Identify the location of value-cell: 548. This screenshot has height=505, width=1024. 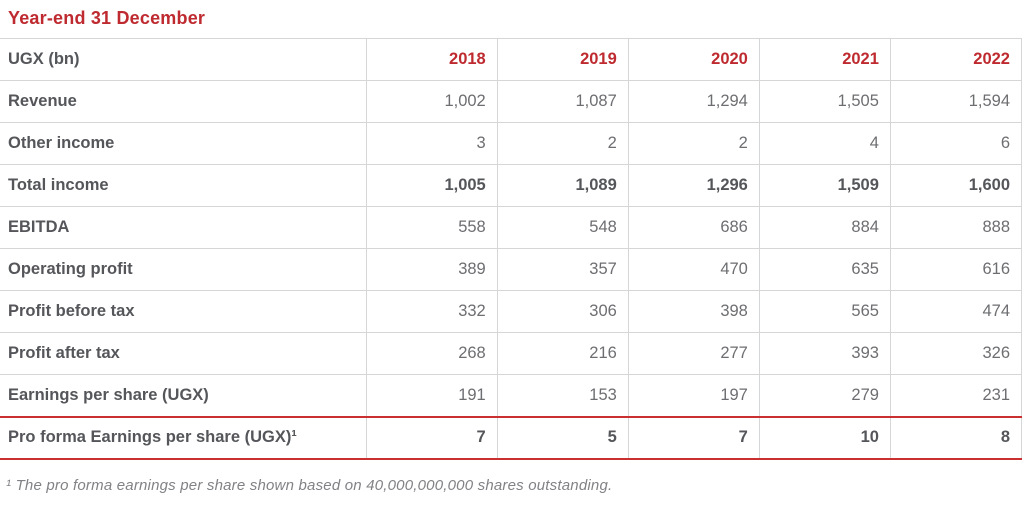
(562, 227).